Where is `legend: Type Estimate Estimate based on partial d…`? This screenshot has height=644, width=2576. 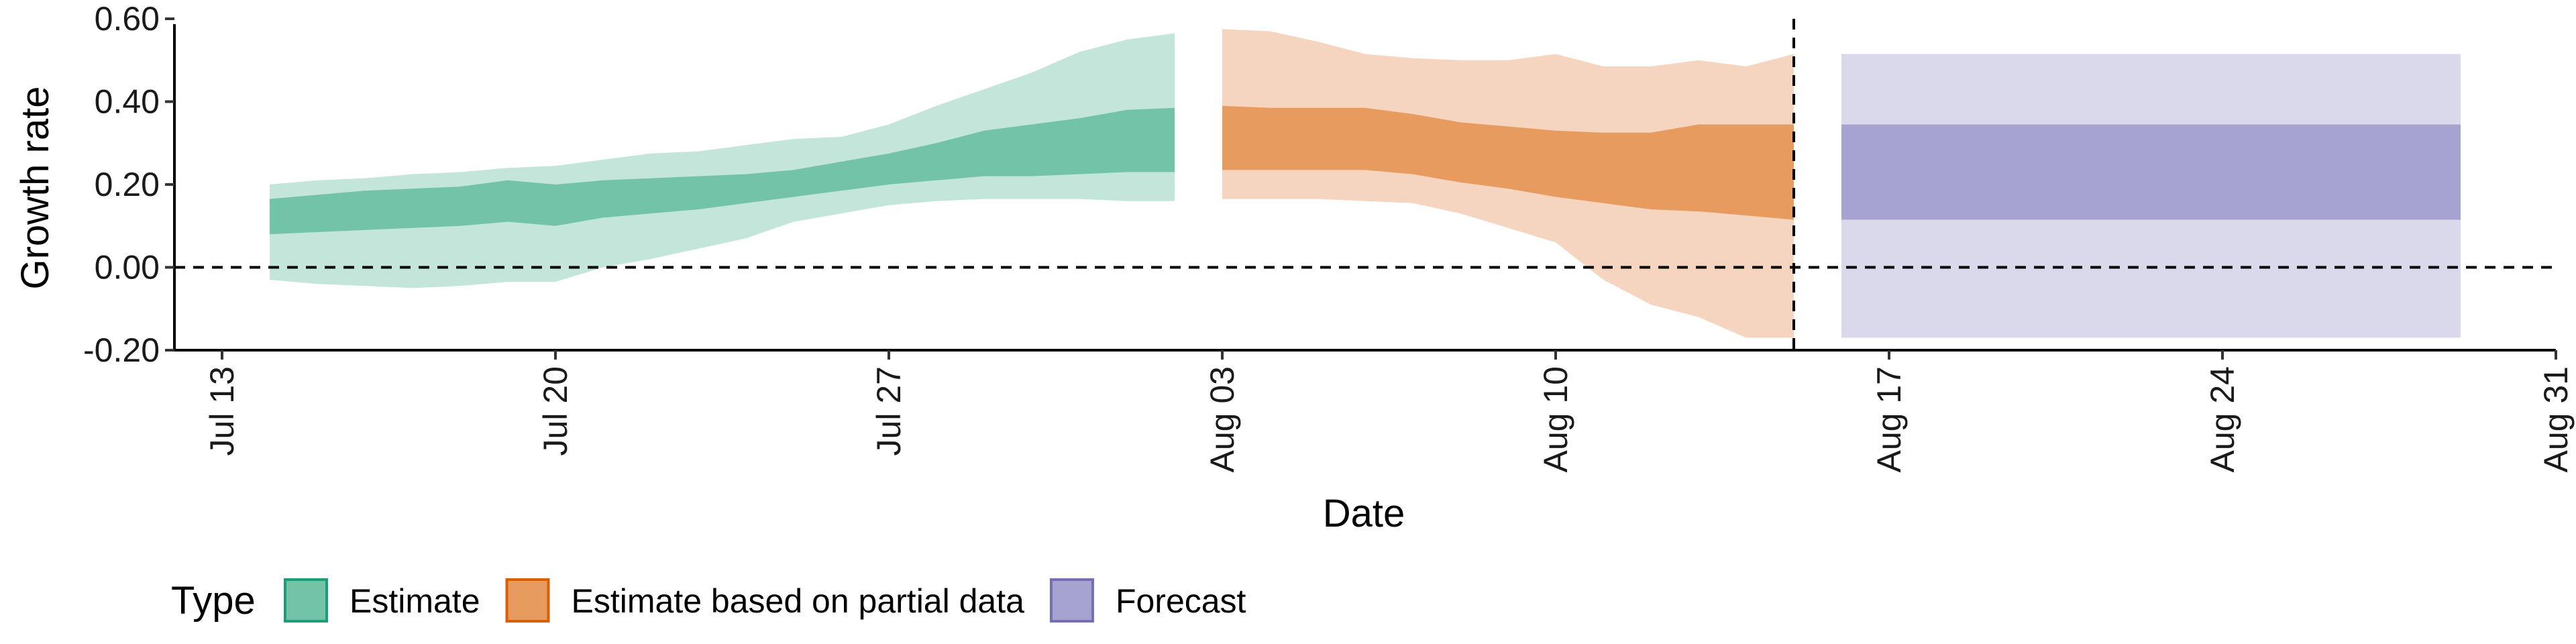
legend: Type Estimate Estimate based on partial d… is located at coordinates (708, 600).